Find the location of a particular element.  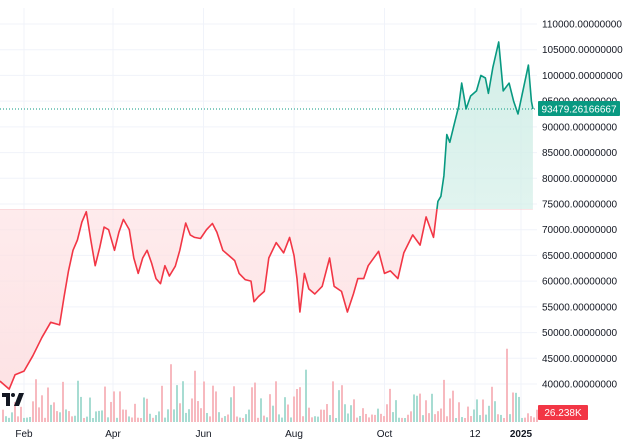

y-tick-label: 70000.00000000 is located at coordinates (580, 230).